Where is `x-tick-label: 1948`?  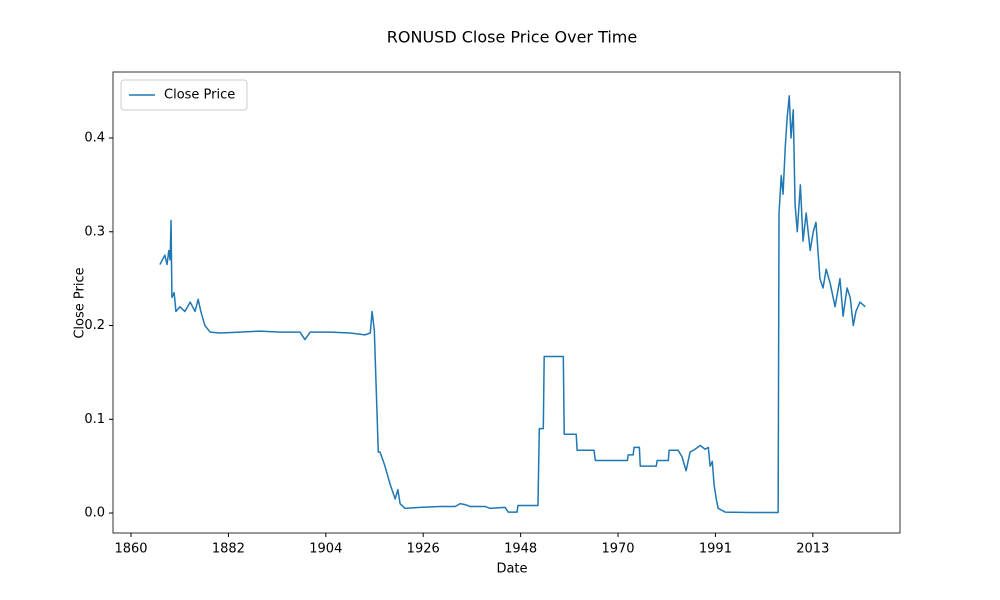
x-tick-label: 1948 is located at coordinates (520, 549).